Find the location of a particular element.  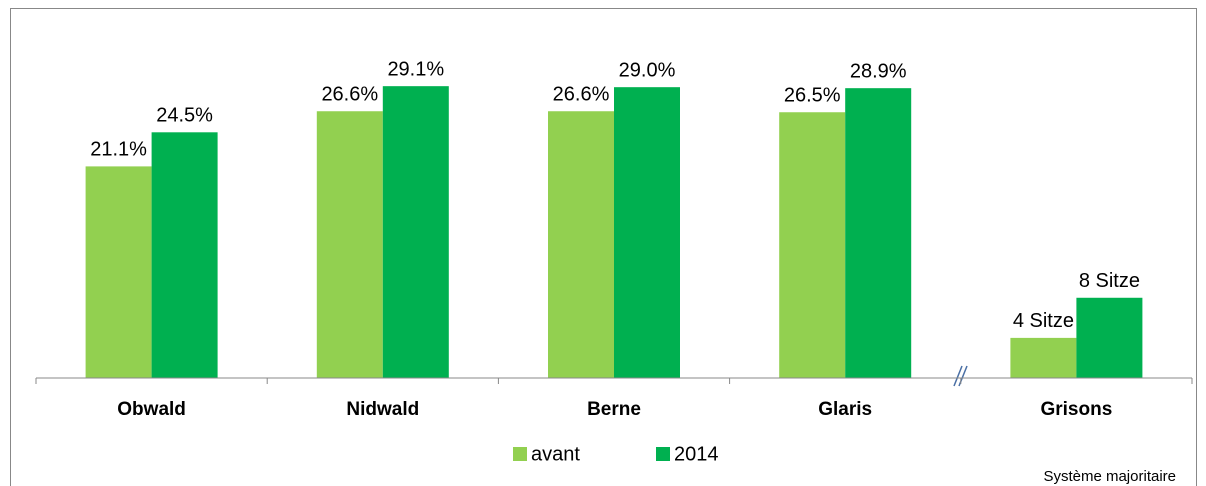

x-tick-label: Nidwald is located at coordinates (382, 409).